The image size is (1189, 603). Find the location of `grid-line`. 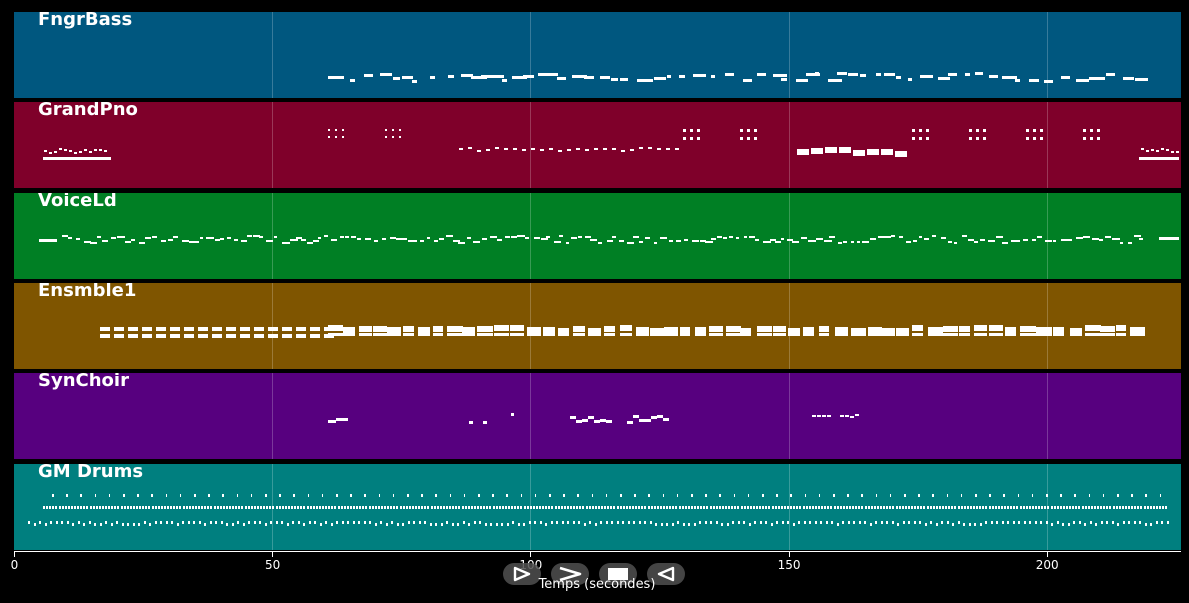

grid-line is located at coordinates (273, 326).